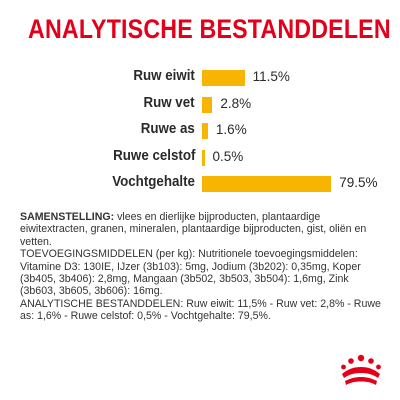 The image size is (400, 400). What do you see at coordinates (200, 131) in the screenshot?
I see `analytics-row: Ruwe as 1.6%` at bounding box center [200, 131].